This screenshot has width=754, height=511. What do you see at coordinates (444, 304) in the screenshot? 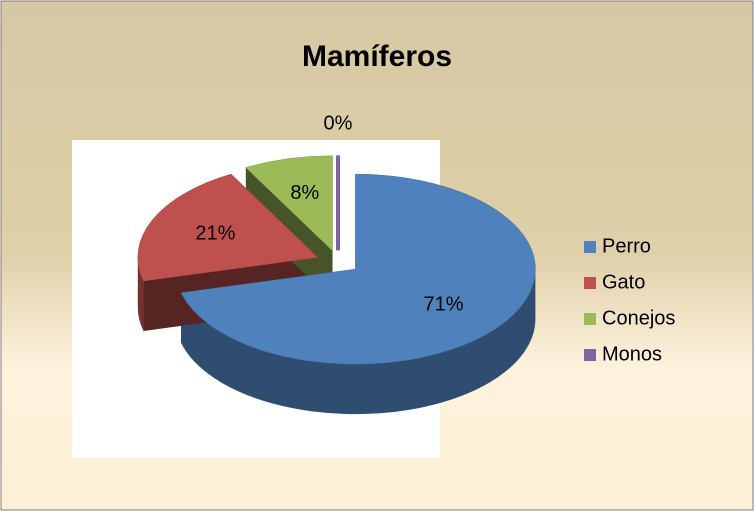
I see `data-label: 71%` at bounding box center [444, 304].